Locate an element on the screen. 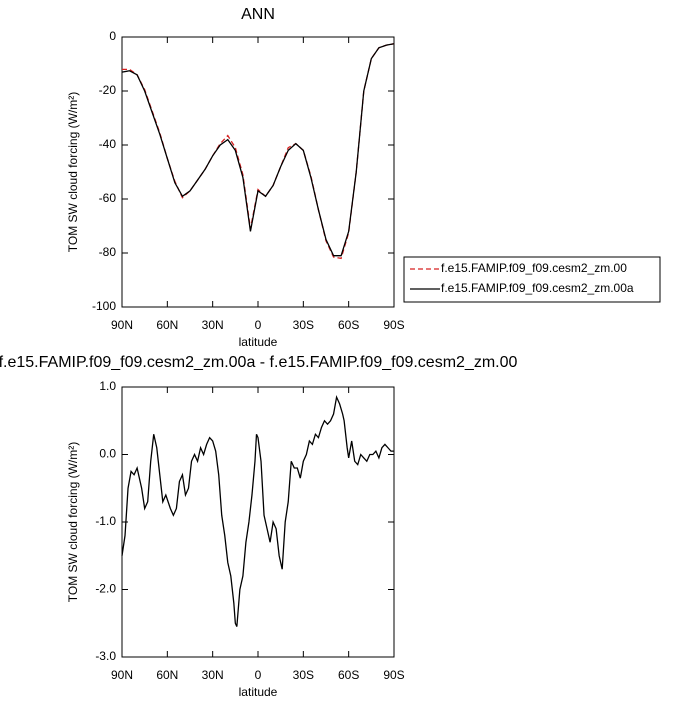  y-tick-label: 0.0 is located at coordinates (107, 454).